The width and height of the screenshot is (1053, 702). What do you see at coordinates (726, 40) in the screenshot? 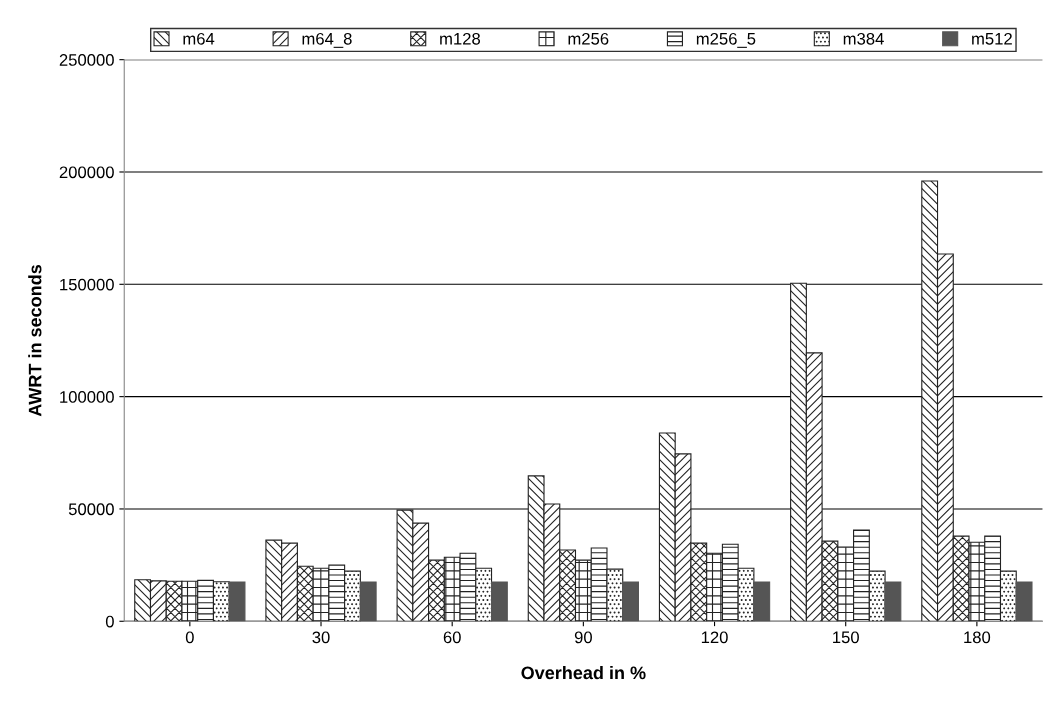
I see `legend-label: m256_5` at bounding box center [726, 40].